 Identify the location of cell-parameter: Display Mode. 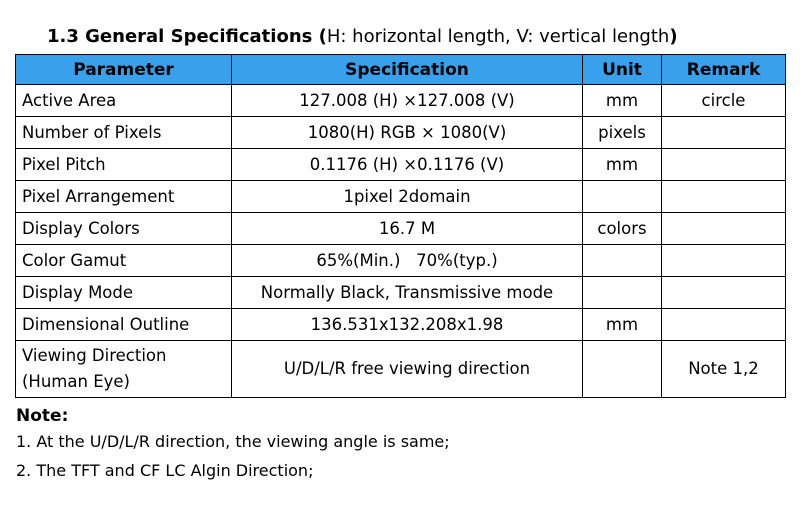
(123, 292).